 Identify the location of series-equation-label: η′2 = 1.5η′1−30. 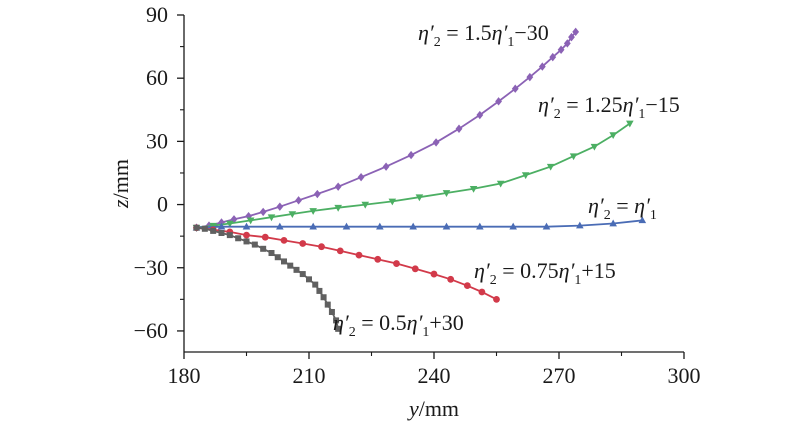
(483, 35).